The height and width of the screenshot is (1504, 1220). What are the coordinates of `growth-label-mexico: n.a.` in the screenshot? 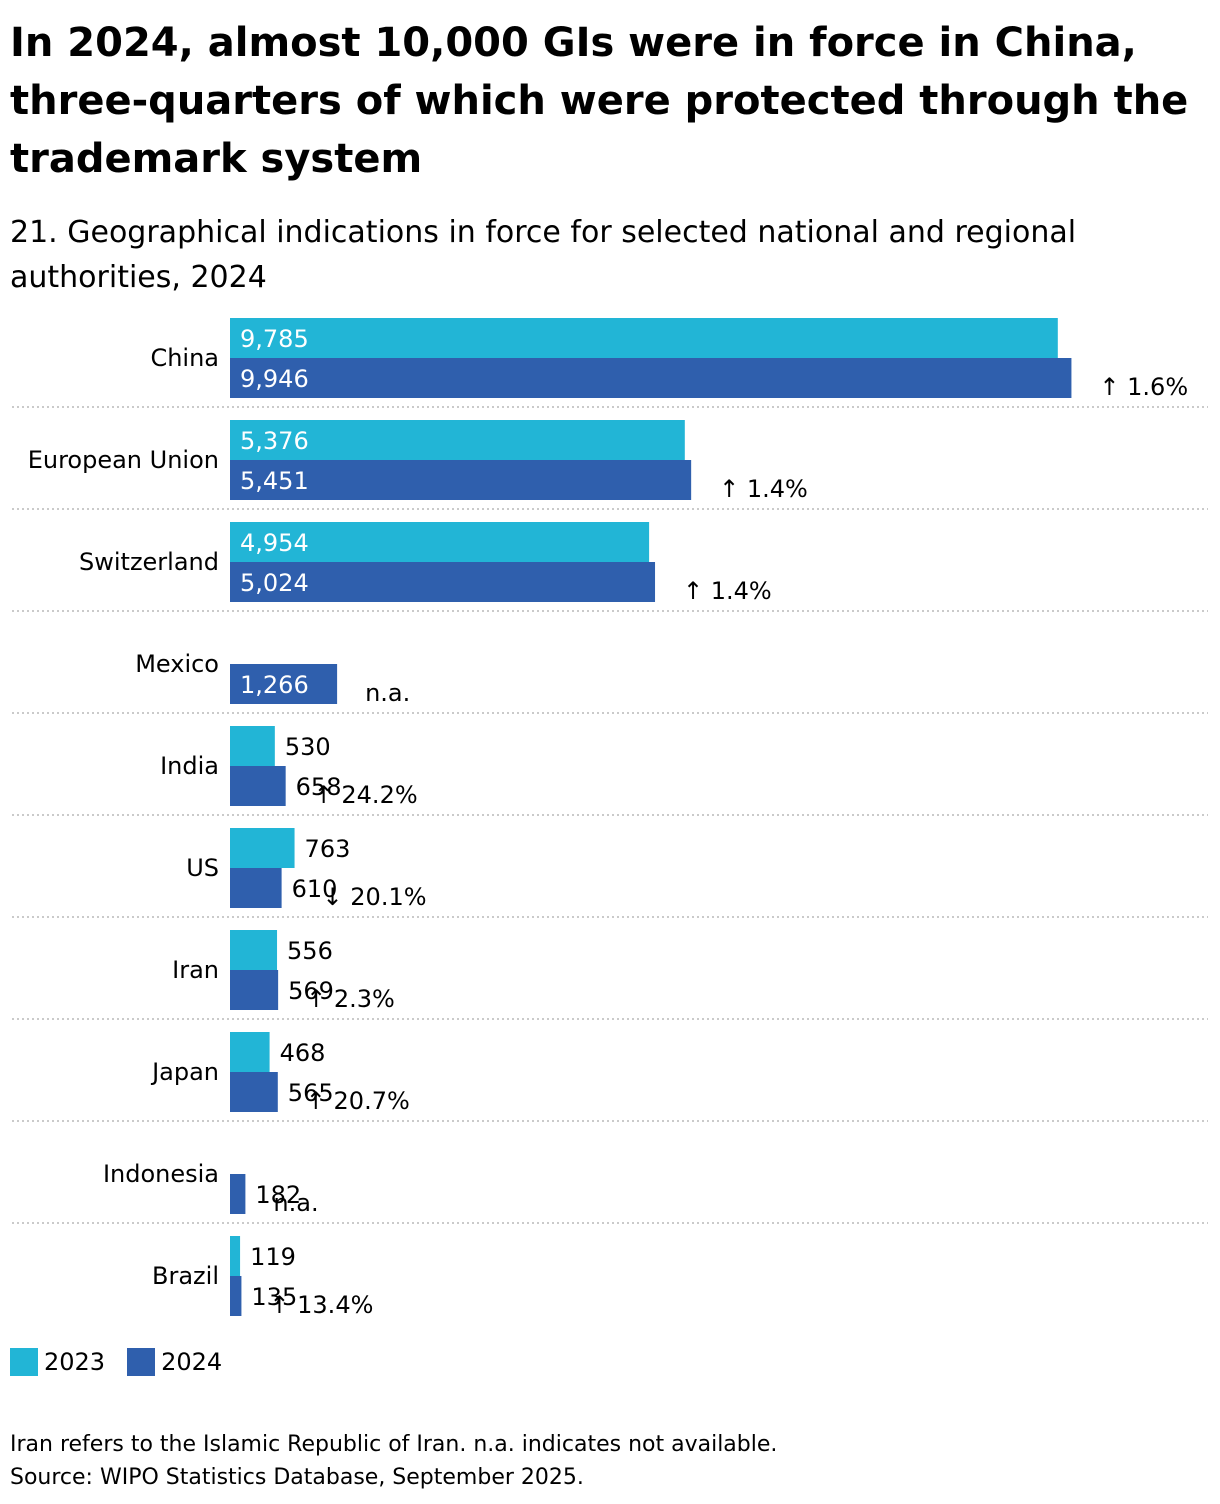 It's located at (387, 693).